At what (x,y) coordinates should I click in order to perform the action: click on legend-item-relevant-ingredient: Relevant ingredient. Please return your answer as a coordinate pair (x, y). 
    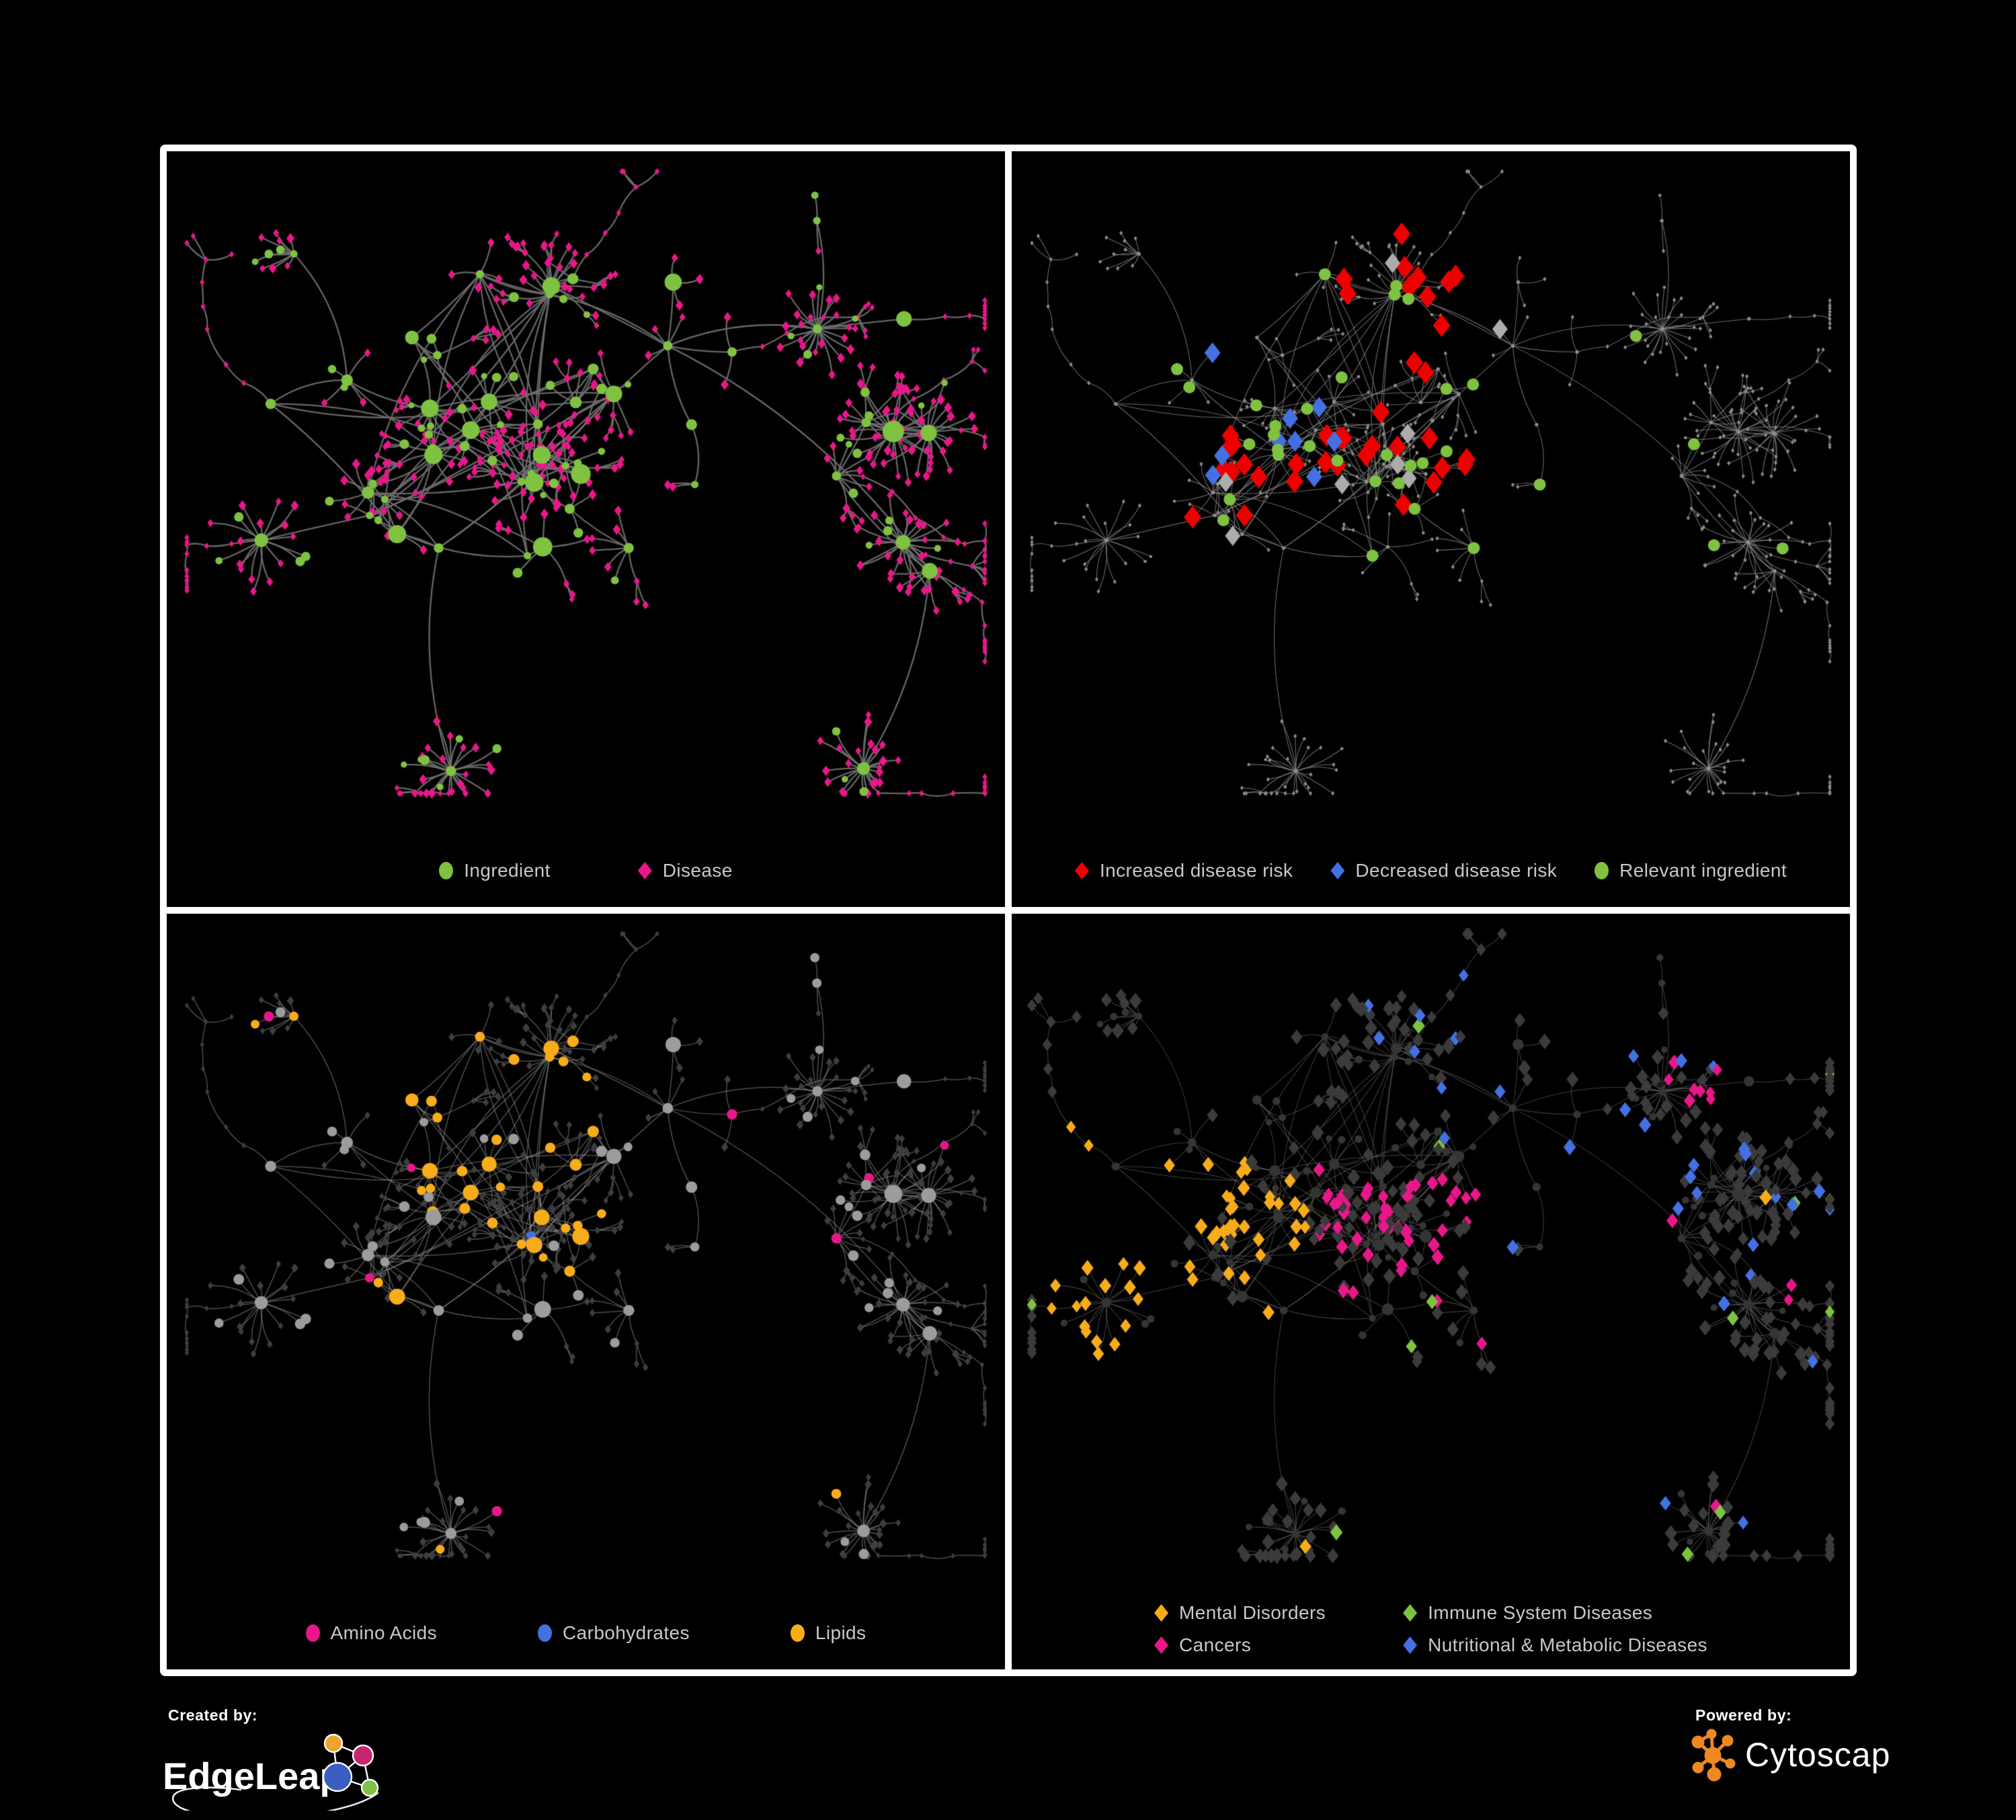
    Looking at the image, I should click on (1691, 870).